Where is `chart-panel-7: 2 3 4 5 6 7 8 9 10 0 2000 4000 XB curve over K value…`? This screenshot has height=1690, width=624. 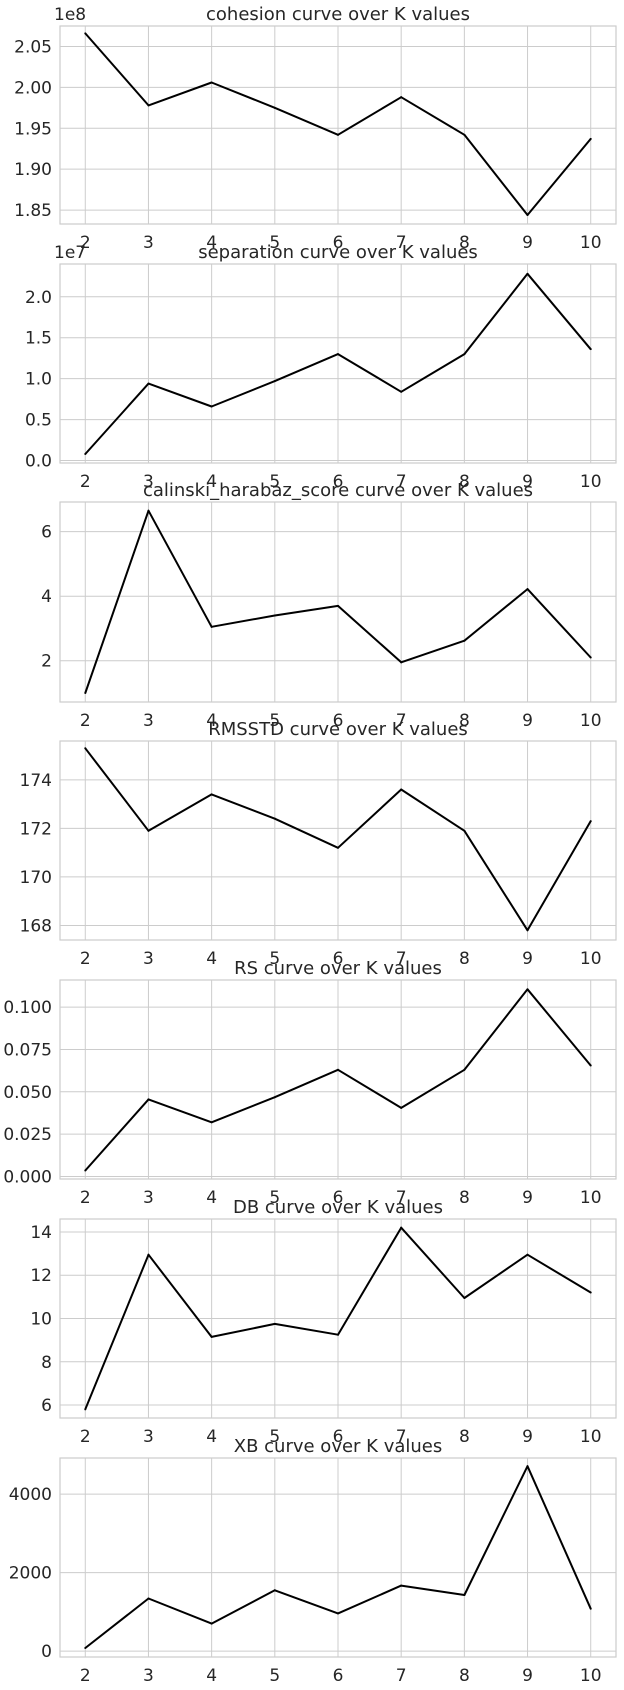
chart-panel-7: 2 3 4 5 6 7 8 9 10 0 2000 4000 XB curve over K value… is located at coordinates (313, 1561).